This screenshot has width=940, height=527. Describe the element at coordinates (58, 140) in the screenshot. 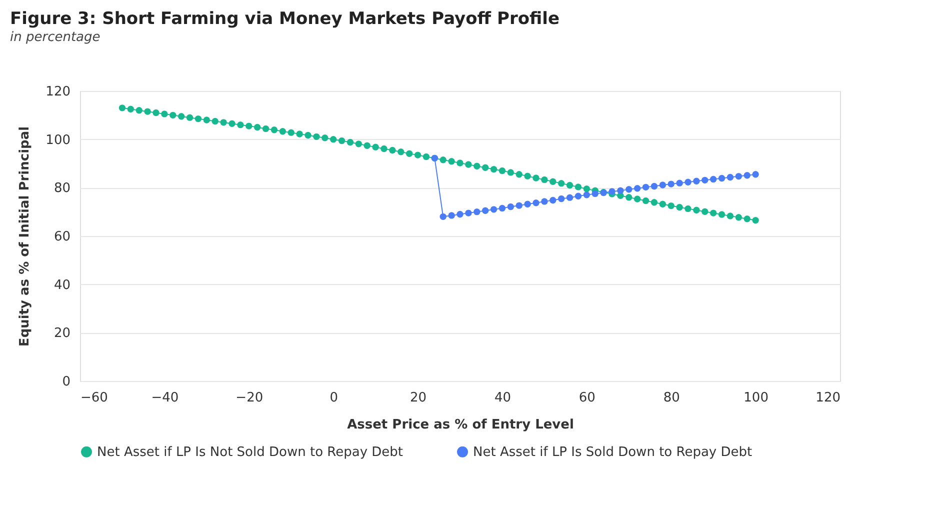

I see `y-tick-label: 100` at that location.